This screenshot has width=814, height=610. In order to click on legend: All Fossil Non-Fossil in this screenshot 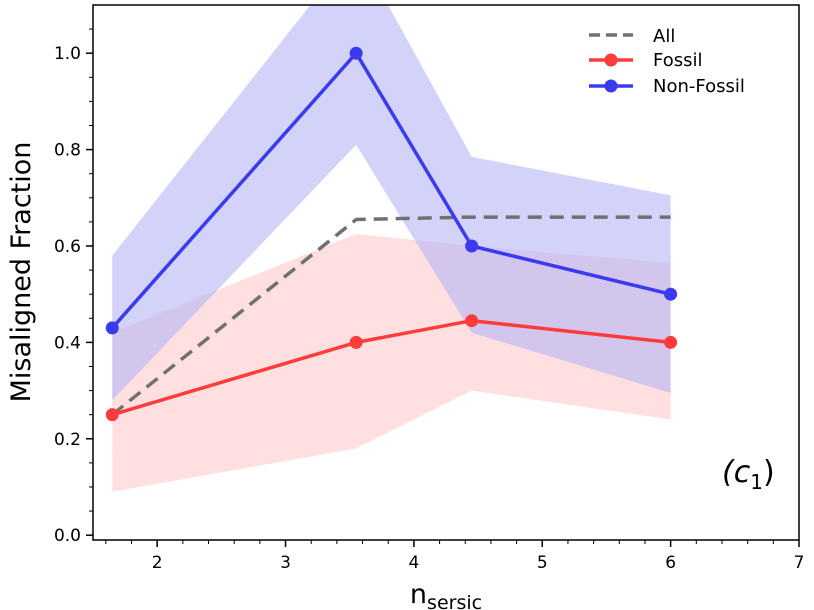, I will do `click(667, 61)`.